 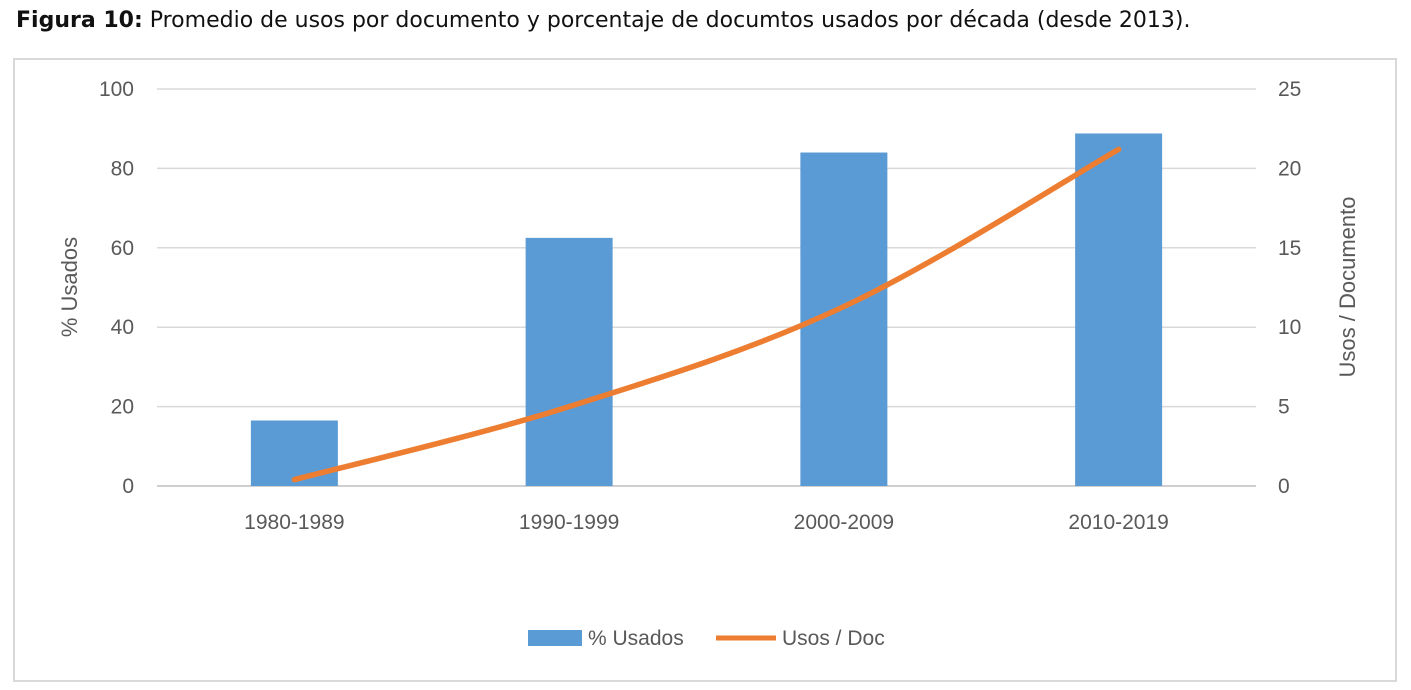 I want to click on left-tick-label: 0, so click(x=128, y=486).